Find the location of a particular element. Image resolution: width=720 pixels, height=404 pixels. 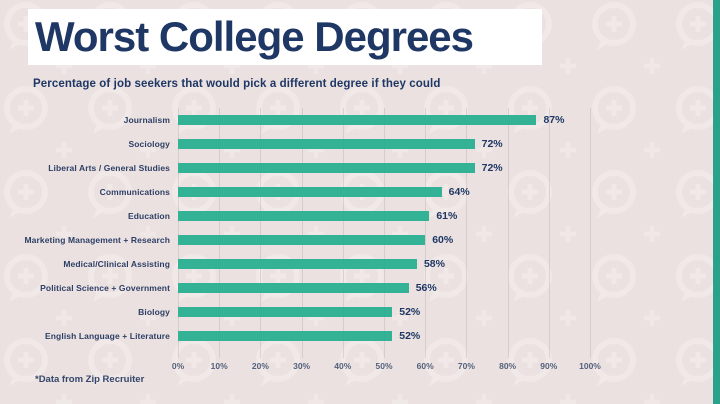

value-label: 87% is located at coordinates (554, 120).